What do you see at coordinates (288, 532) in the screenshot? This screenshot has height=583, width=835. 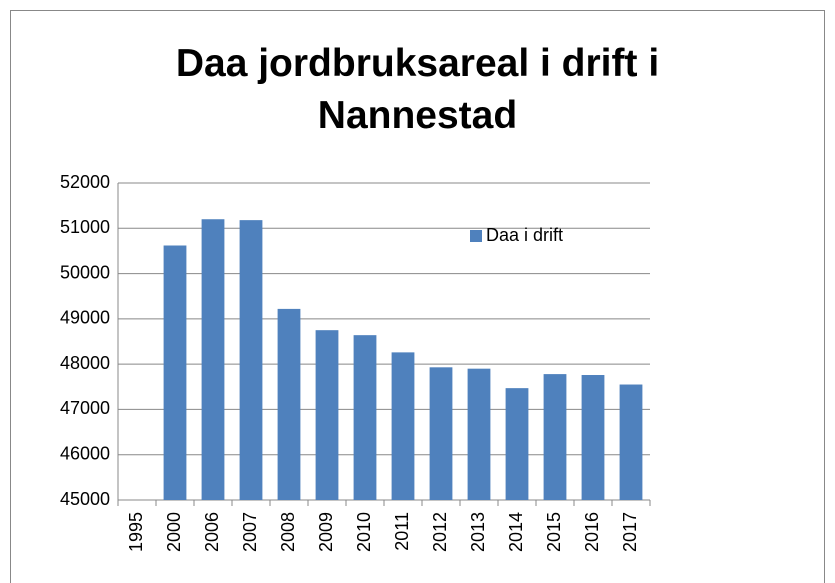 I see `x-tick-label: 2008` at bounding box center [288, 532].